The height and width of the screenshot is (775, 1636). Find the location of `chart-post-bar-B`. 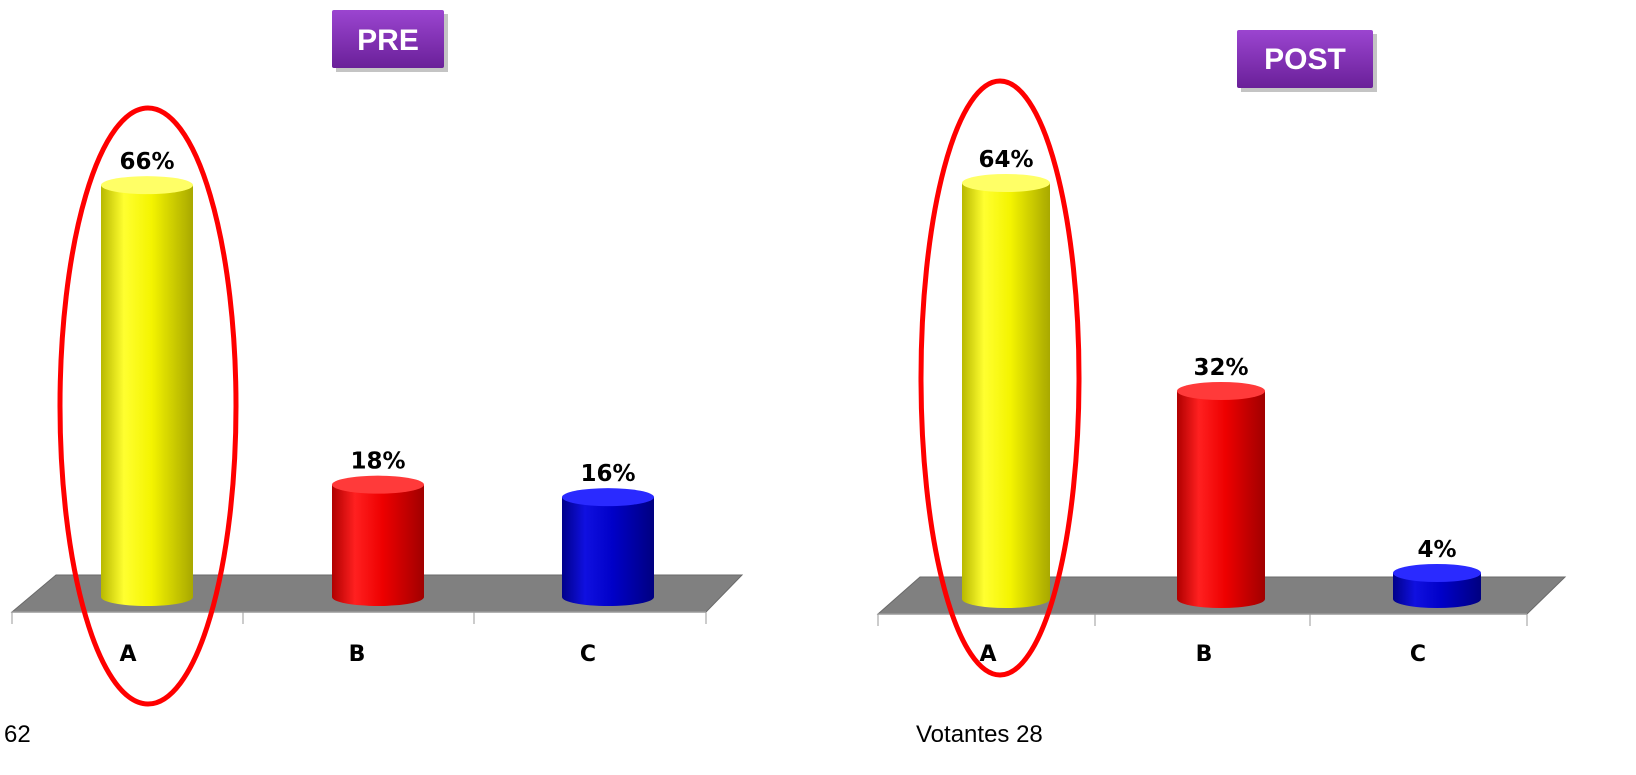

chart-post-bar-B is located at coordinates (1221, 495).